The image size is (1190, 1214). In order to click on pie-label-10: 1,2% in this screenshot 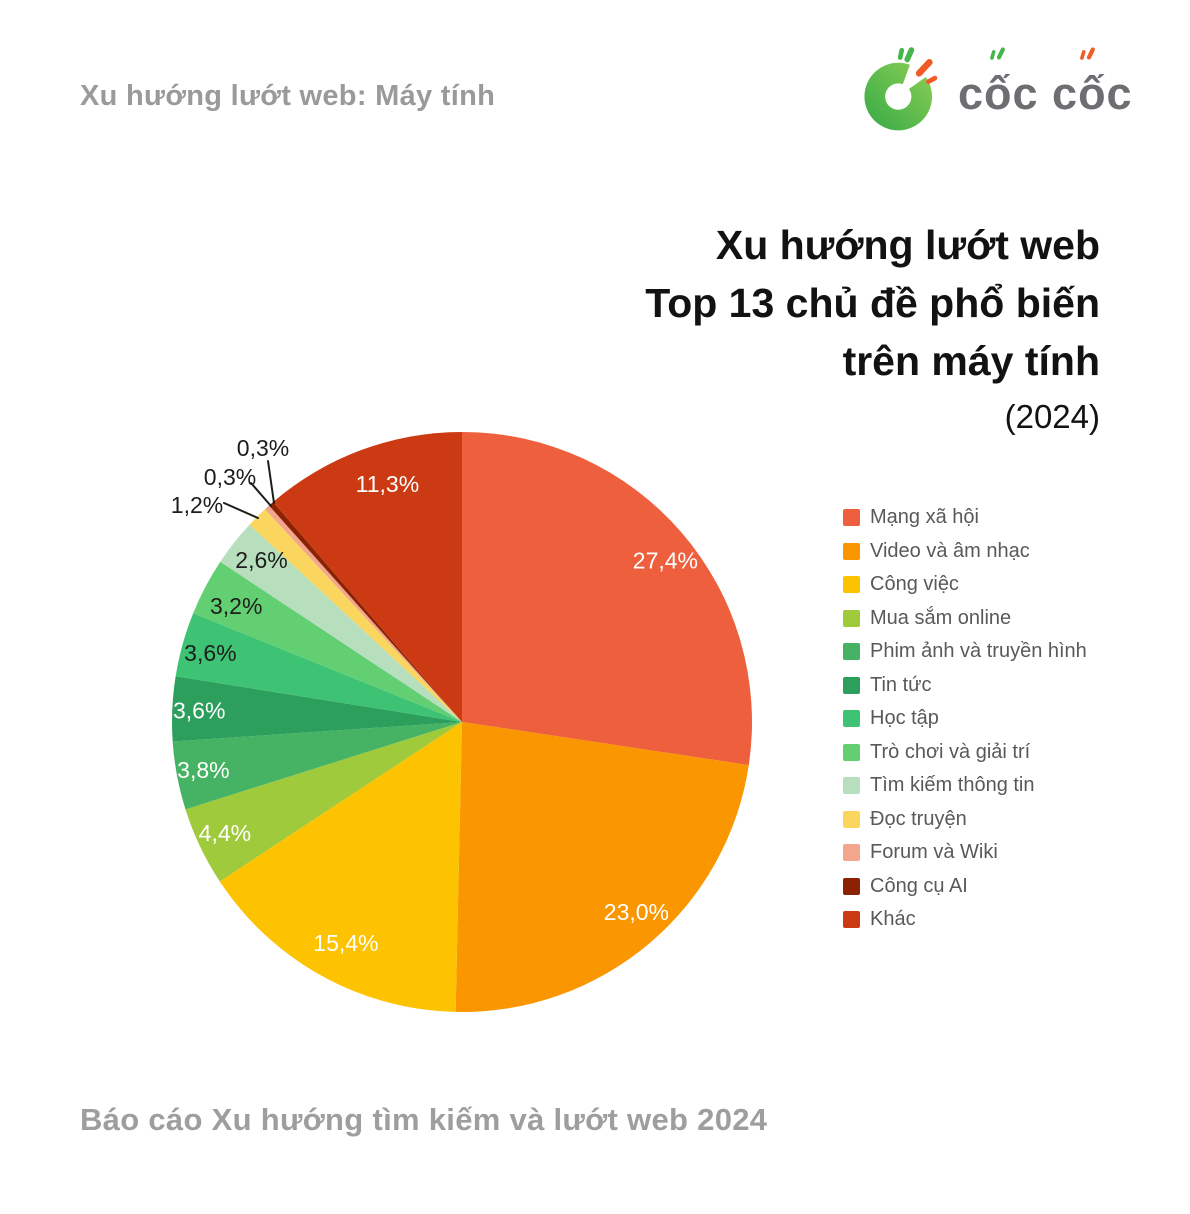, I will do `click(197, 505)`.